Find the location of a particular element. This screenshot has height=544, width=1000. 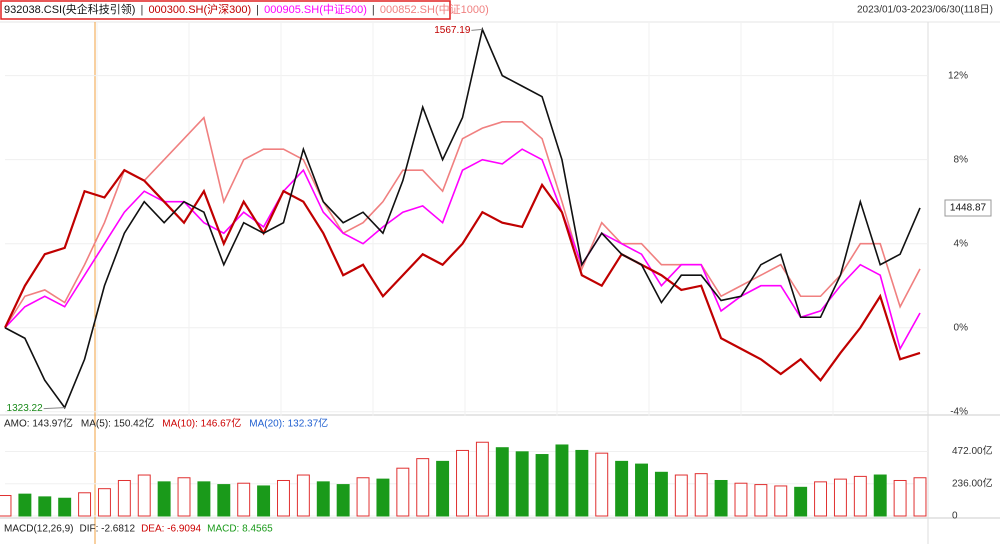

low-leader is located at coordinates (54, 408).